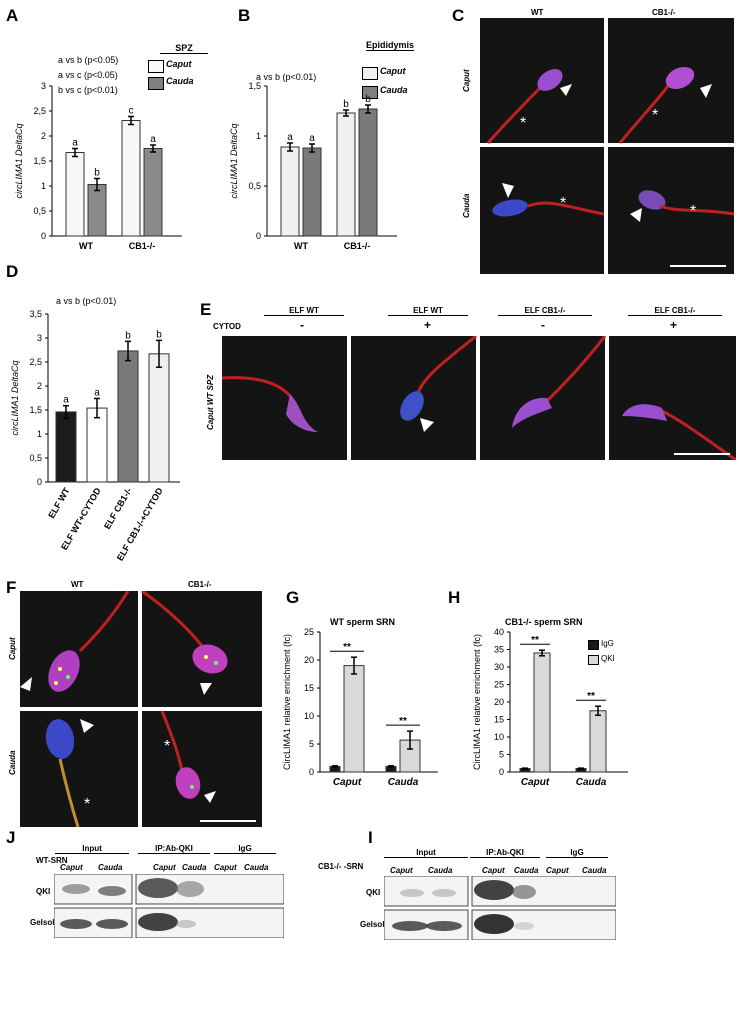  I want to click on y-tick-label: 15, so click(499, 720).